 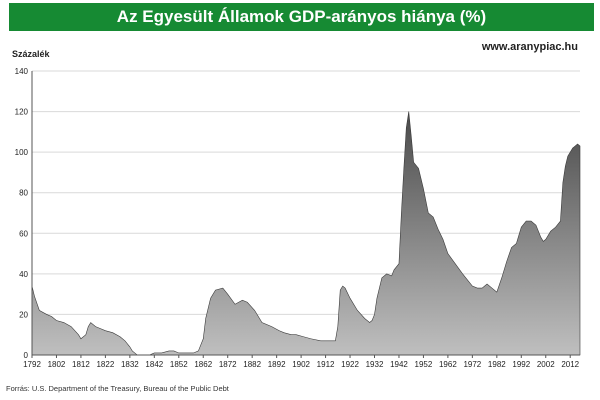 What do you see at coordinates (375, 364) in the screenshot?
I see `x-tick-label: 1932` at bounding box center [375, 364].